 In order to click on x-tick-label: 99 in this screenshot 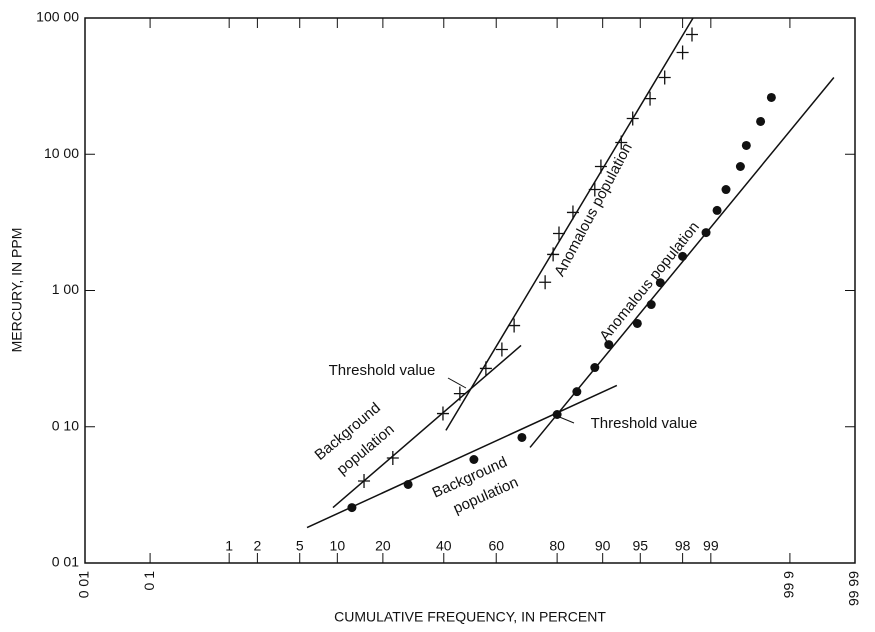, I will do `click(711, 546)`.